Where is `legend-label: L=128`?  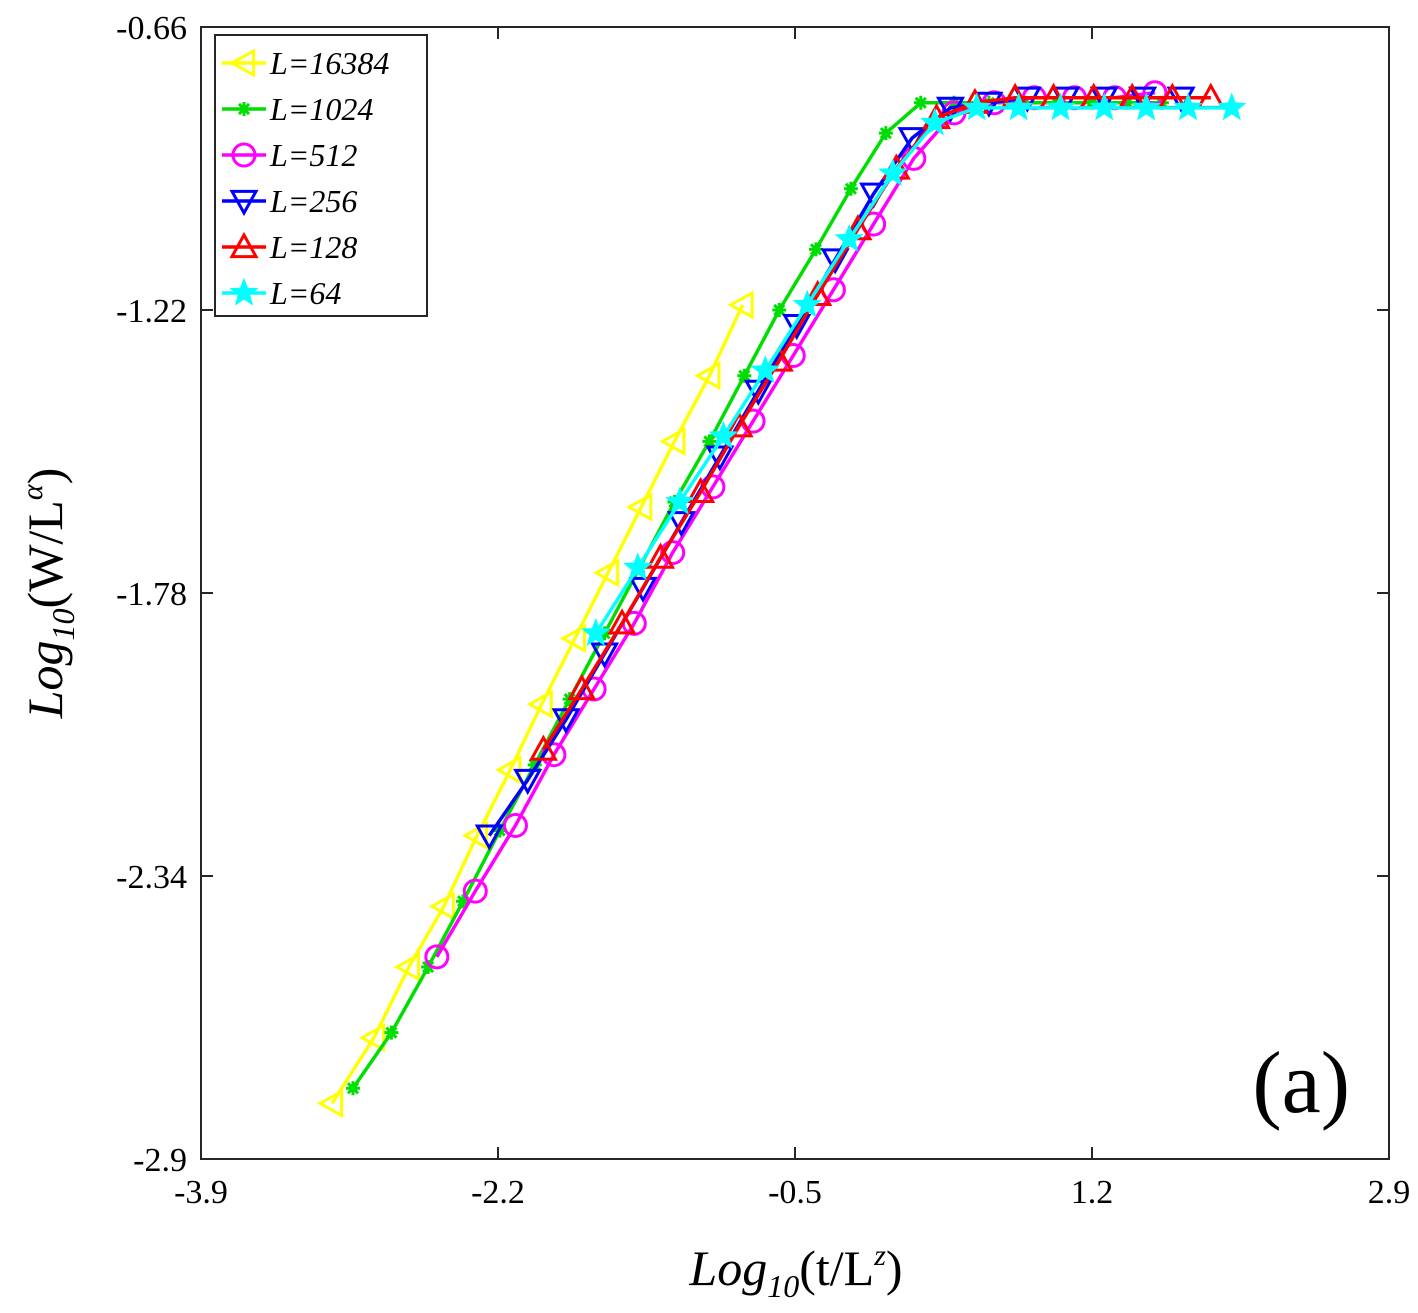
legend-label: L=128 is located at coordinates (313, 247).